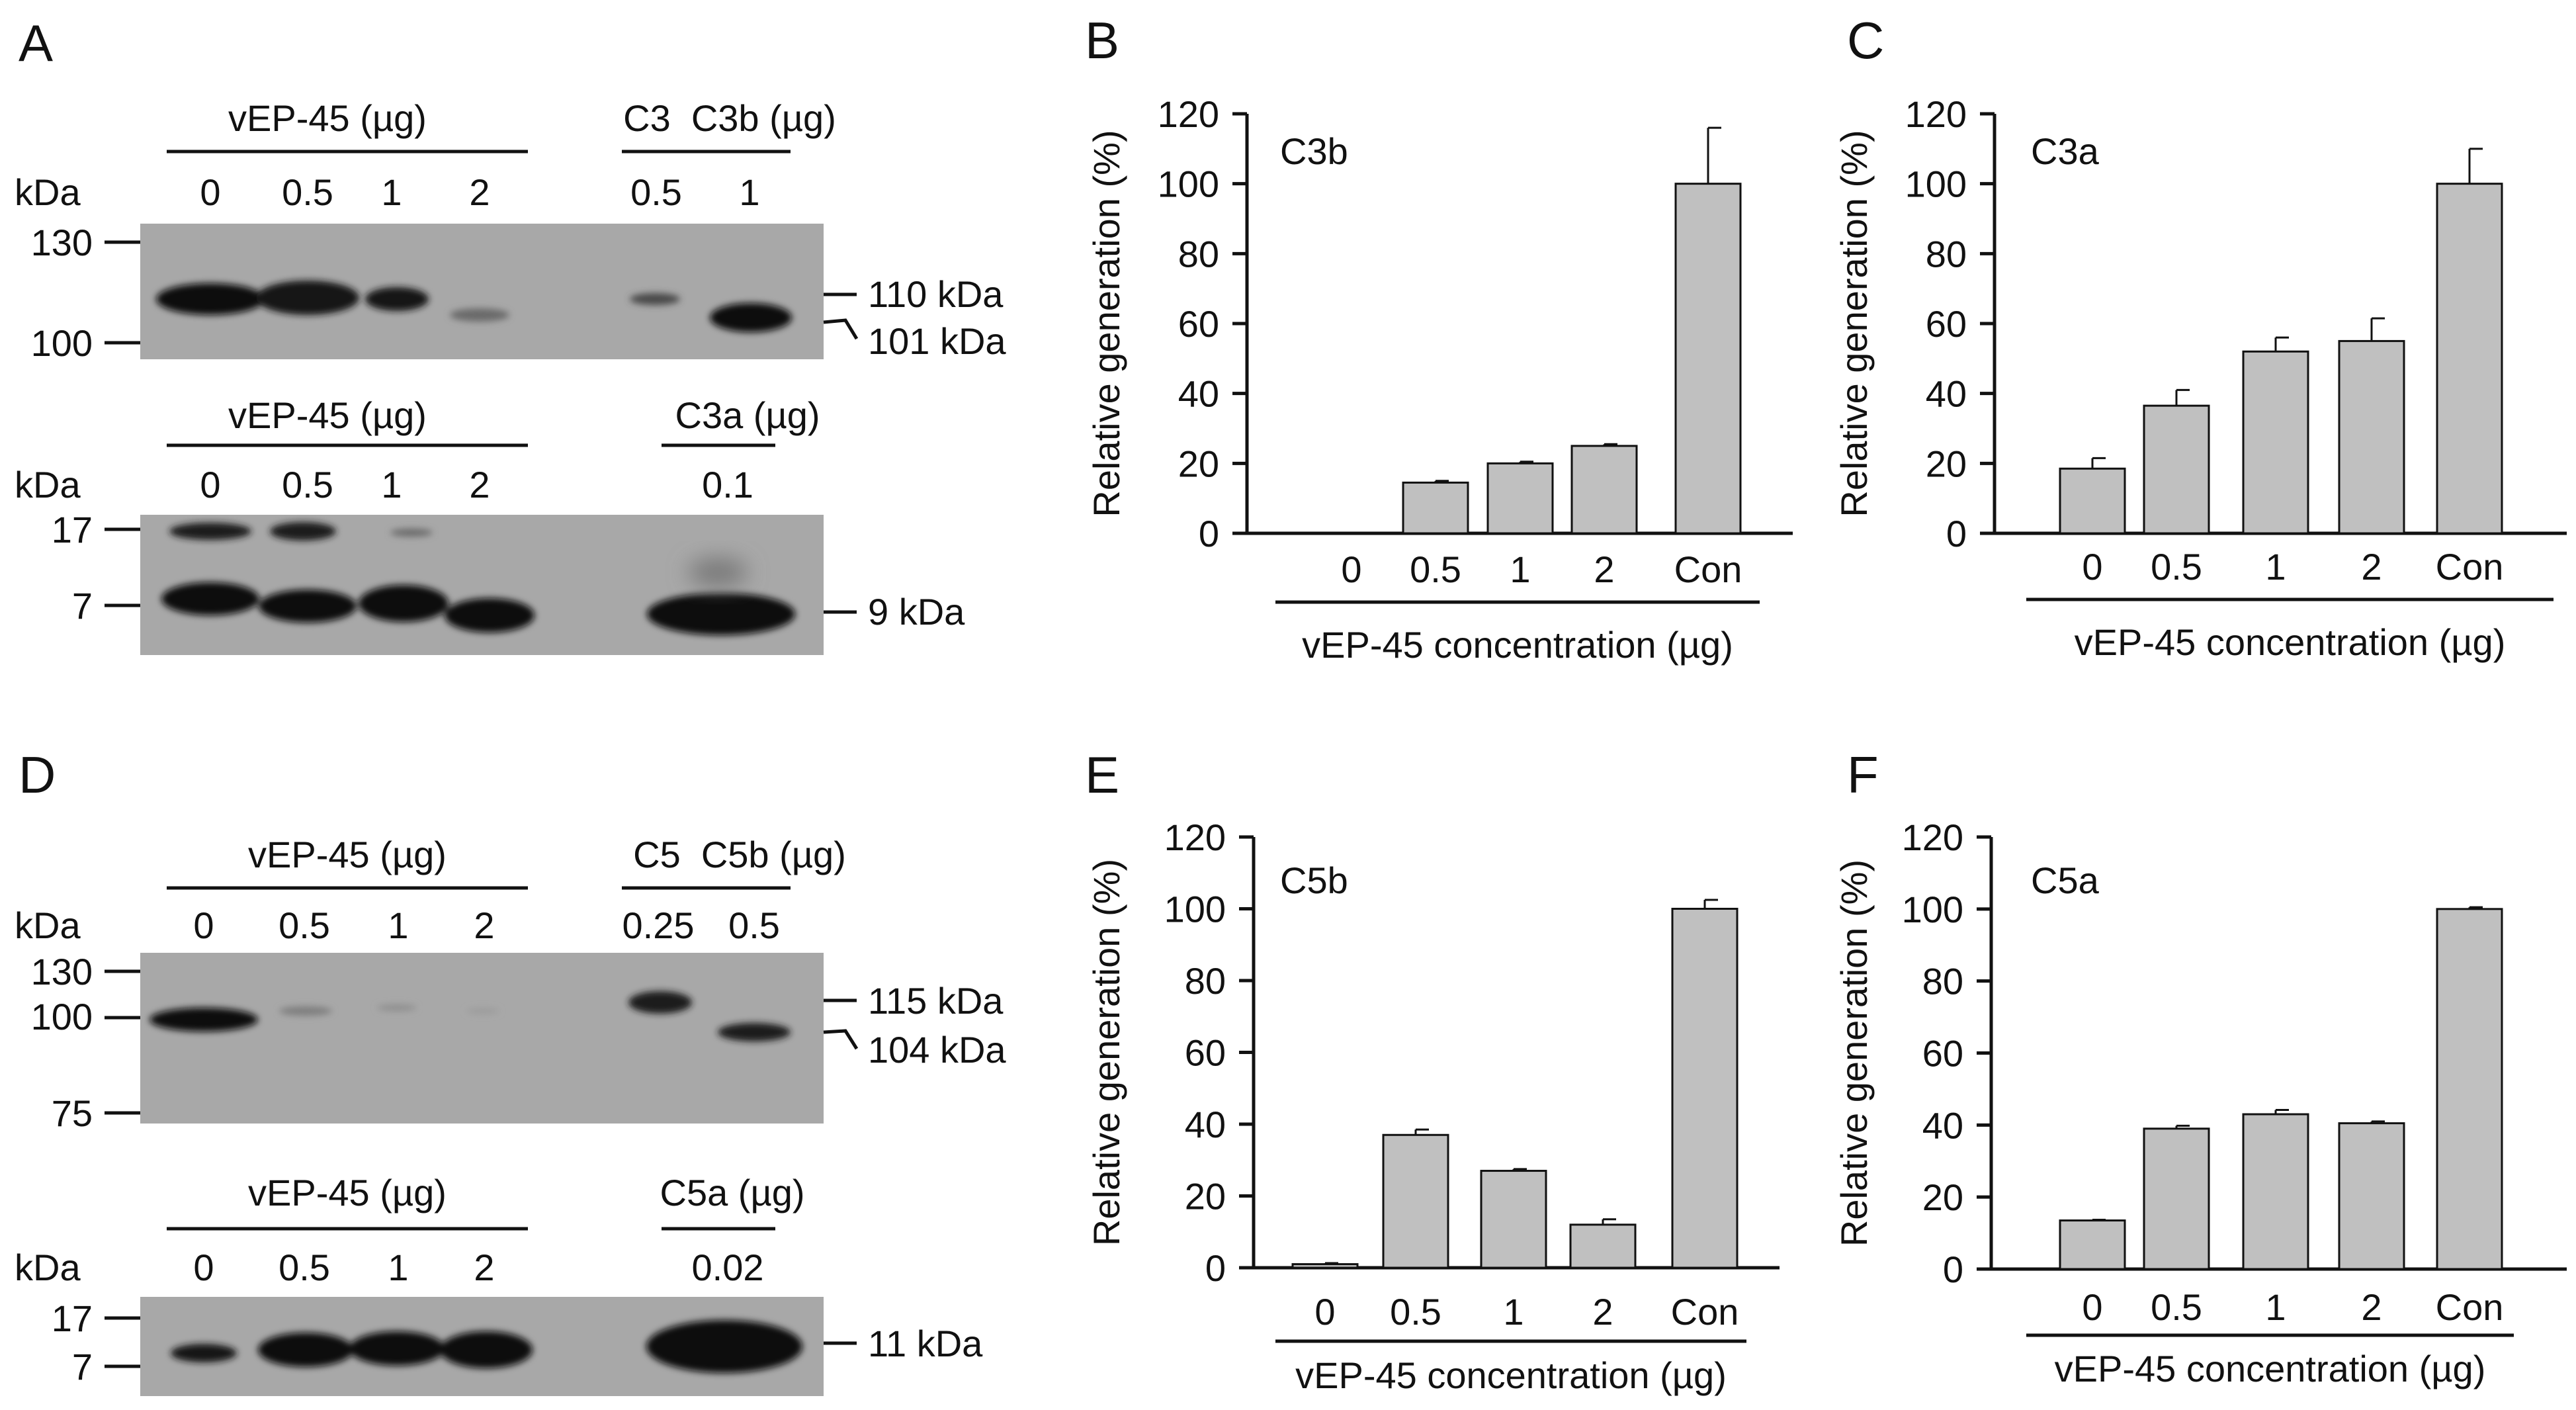 The width and height of the screenshot is (2576, 1410). Describe the element at coordinates (747, 415) in the screenshot. I see `blot-a-bottom-ctrl-label: C3a (µg)` at that location.